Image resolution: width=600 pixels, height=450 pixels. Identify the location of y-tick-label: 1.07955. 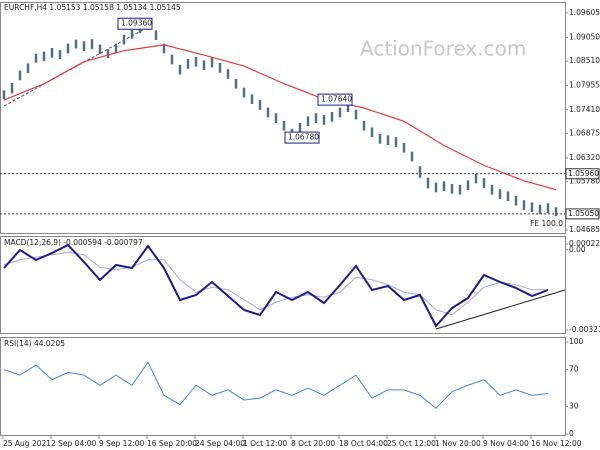
(584, 85).